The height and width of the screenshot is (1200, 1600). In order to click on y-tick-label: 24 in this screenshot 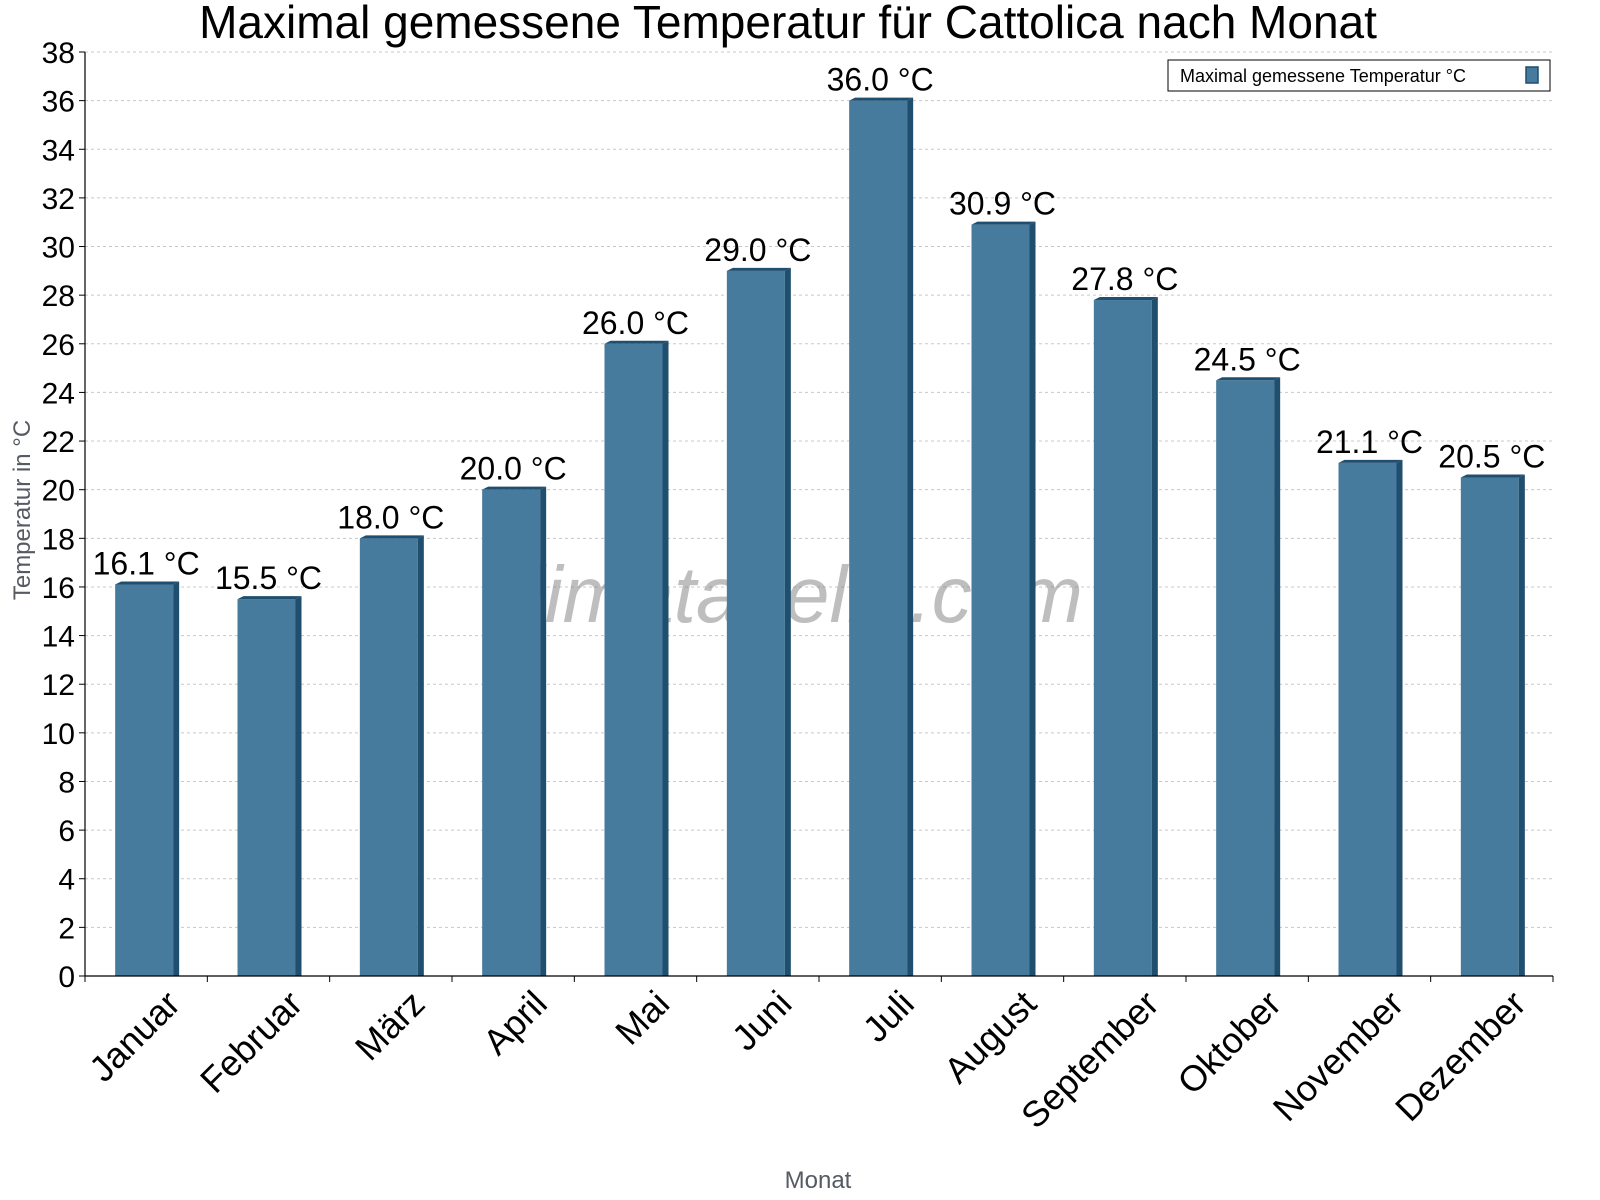, I will do `click(58, 393)`.